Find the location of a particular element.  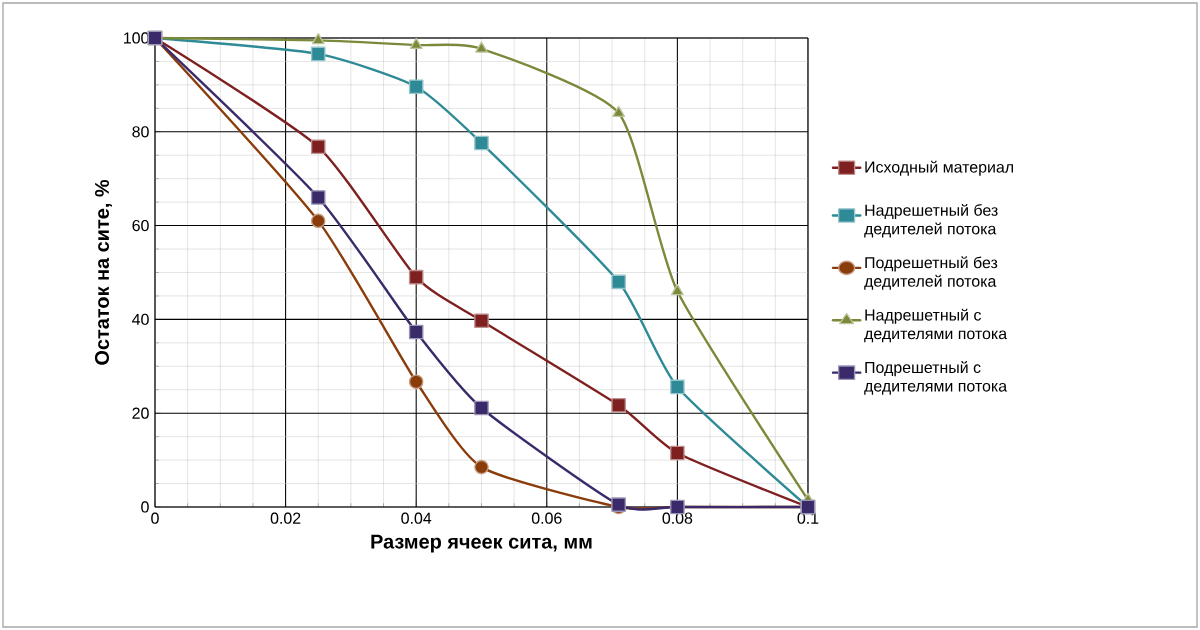

legend-label: Подрешетный с дедителями потока is located at coordinates (936, 378).